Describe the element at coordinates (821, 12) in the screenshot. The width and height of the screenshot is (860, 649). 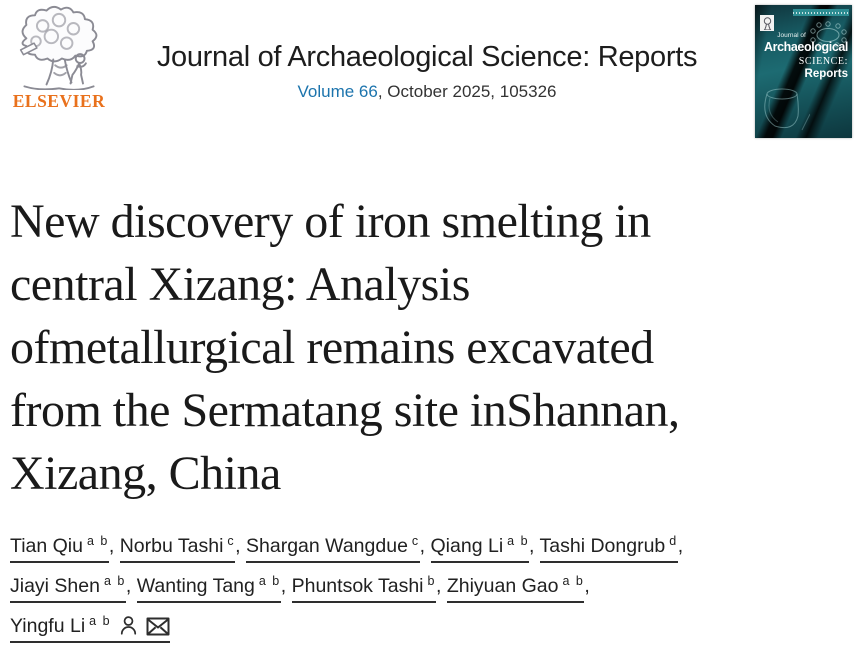
I see `cover-banner` at that location.